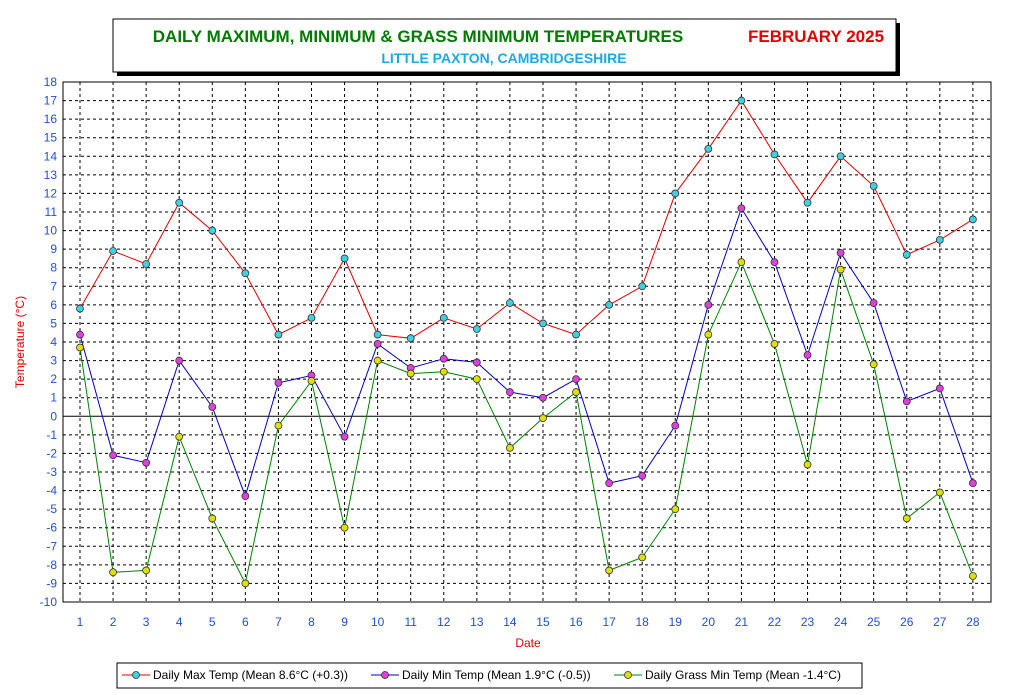 Image resolution: width=1010 pixels, height=695 pixels. What do you see at coordinates (742, 622) in the screenshot?
I see `x-tick-label: 21` at bounding box center [742, 622].